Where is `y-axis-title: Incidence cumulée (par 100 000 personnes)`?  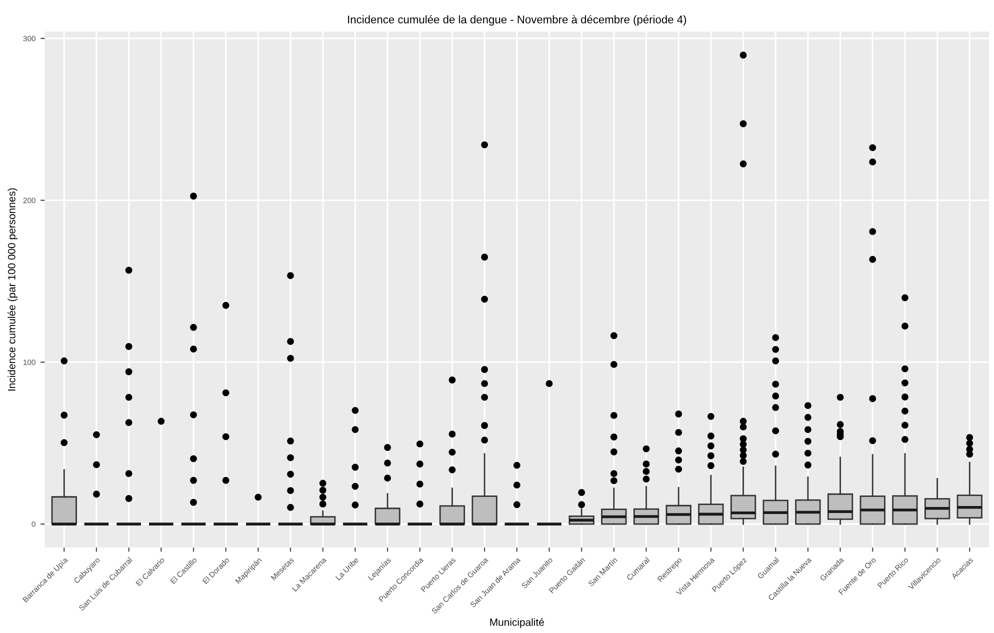 y-axis-title: Incidence cumulée (par 100 000 personnes) is located at coordinates (13, 289).